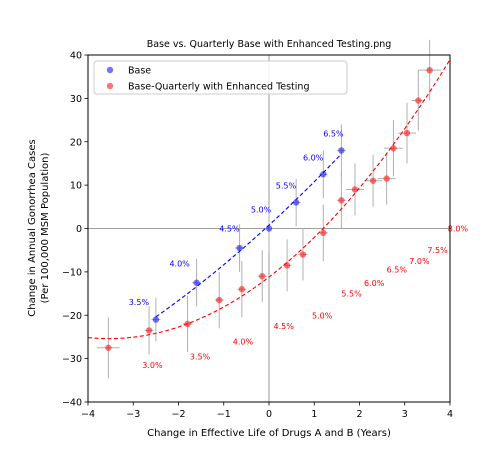  What do you see at coordinates (76, 142) in the screenshot?
I see `y-tick-label: 20` at bounding box center [76, 142].